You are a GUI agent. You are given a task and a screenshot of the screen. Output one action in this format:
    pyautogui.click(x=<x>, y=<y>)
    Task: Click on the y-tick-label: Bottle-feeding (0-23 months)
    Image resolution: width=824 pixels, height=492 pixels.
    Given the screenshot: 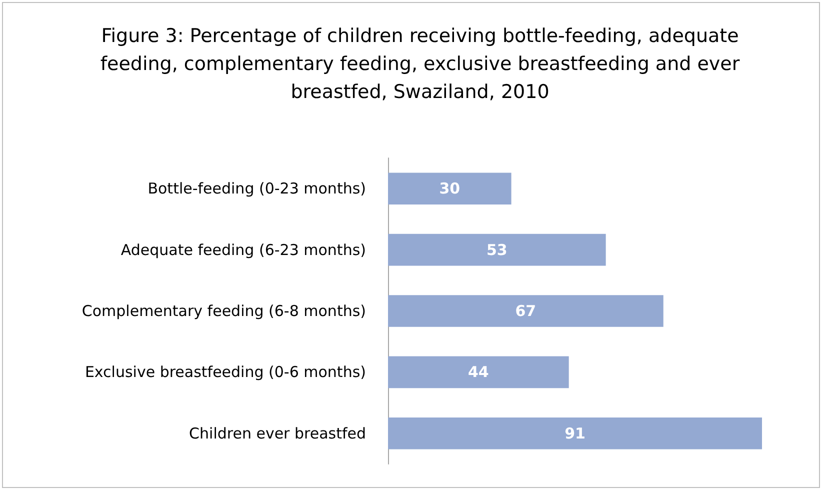 What is the action you would take?
    pyautogui.click(x=257, y=189)
    